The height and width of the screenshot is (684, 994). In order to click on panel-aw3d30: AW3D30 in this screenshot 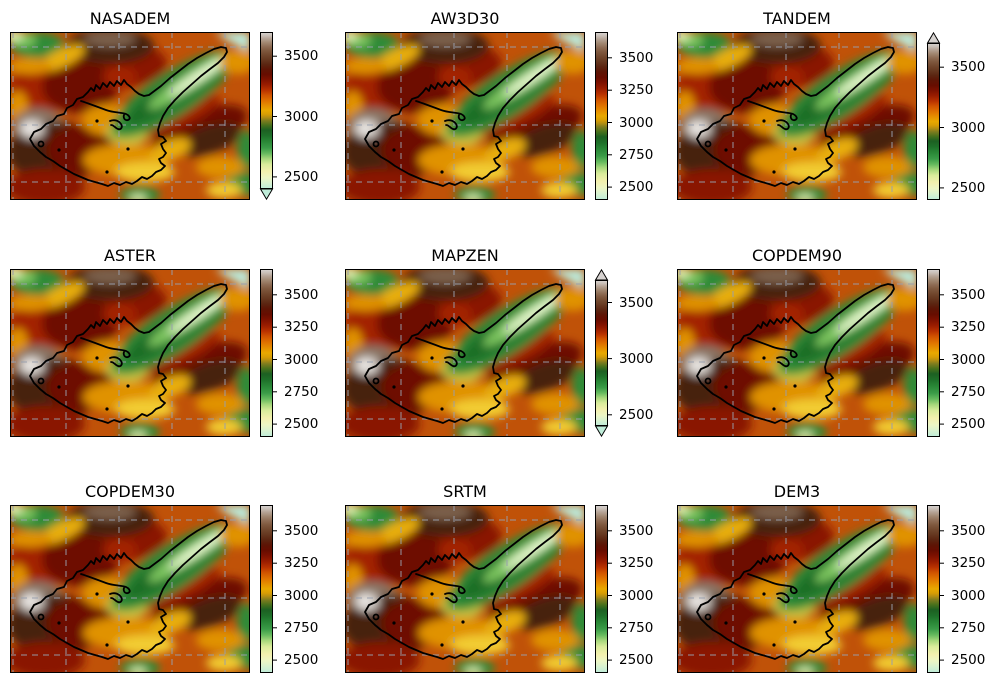, I will do `click(501, 118)`.